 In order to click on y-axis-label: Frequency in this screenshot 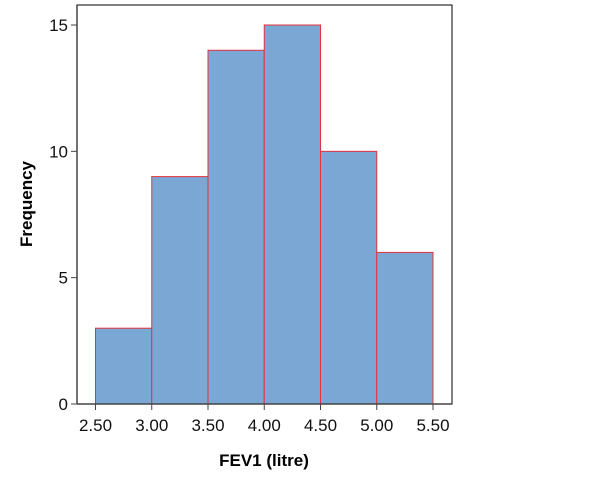, I will do `click(26, 203)`.